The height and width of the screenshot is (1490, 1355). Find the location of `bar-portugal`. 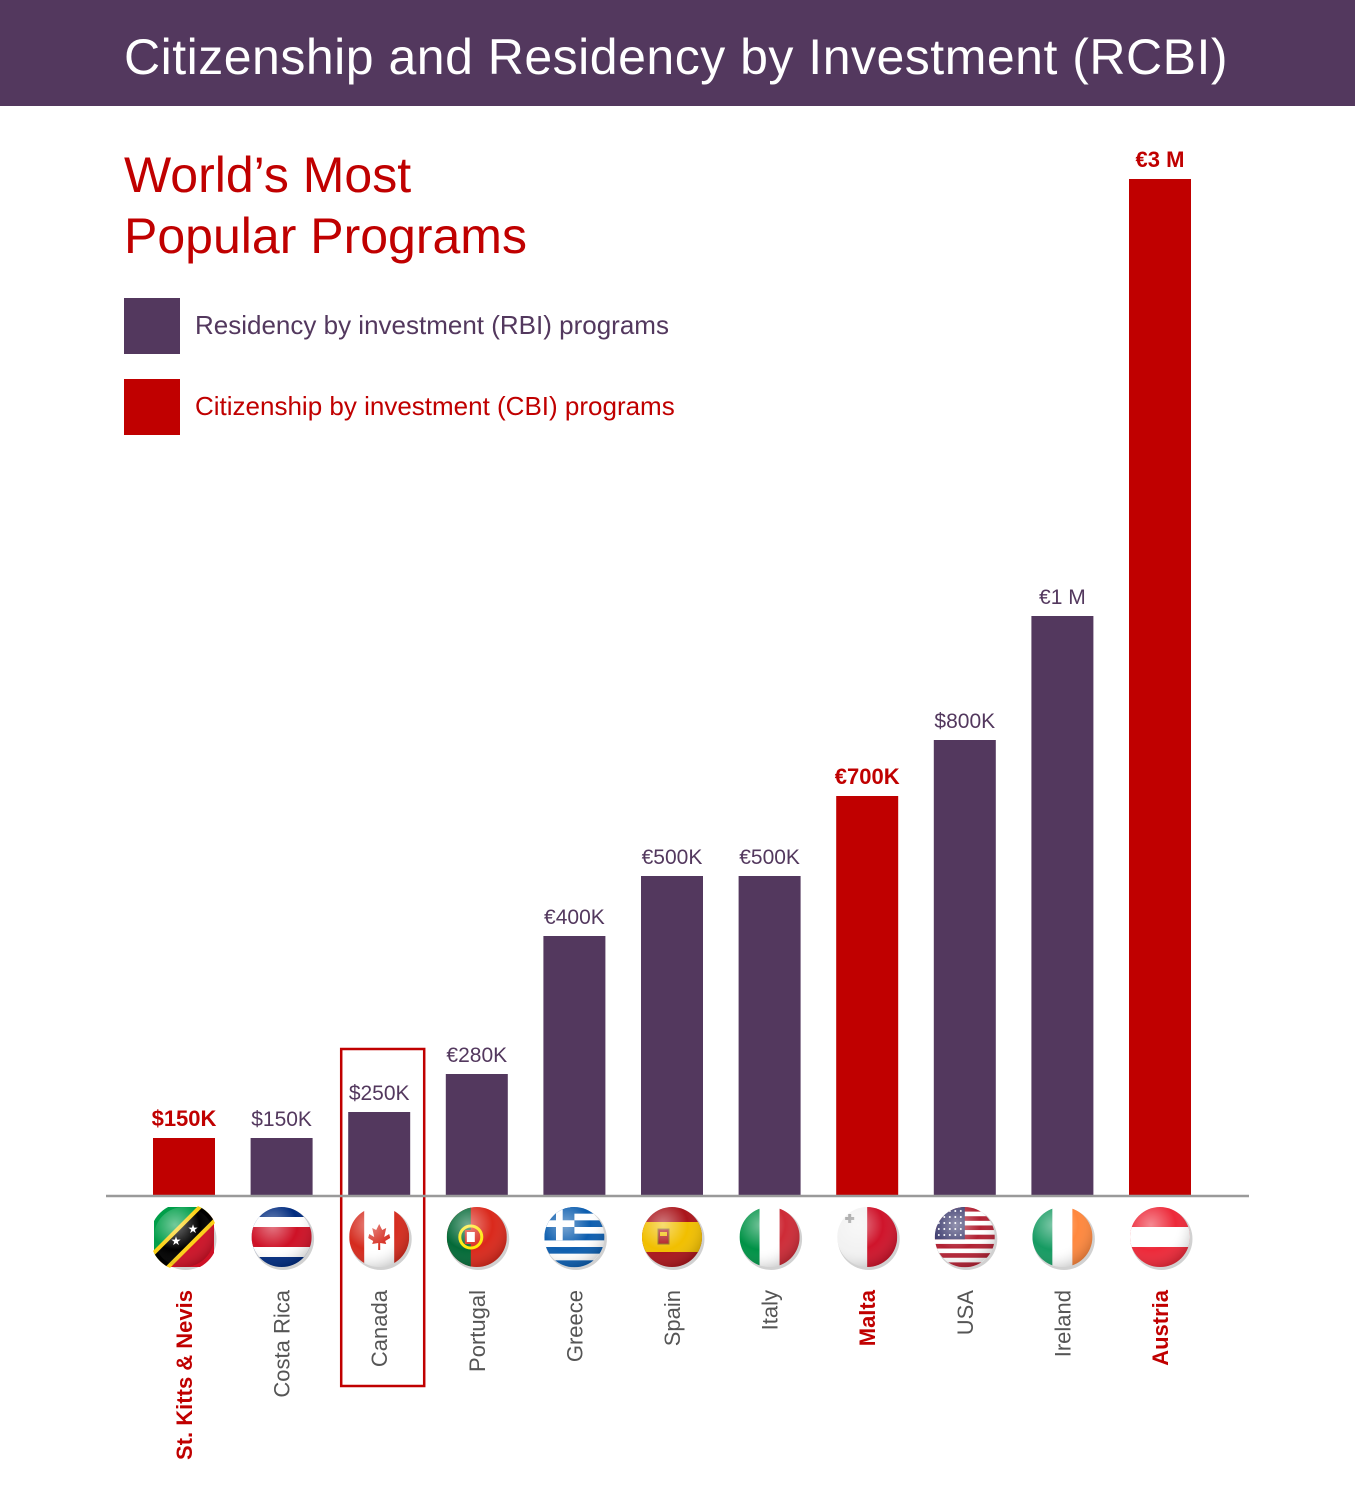

bar-portugal is located at coordinates (476, 1135).